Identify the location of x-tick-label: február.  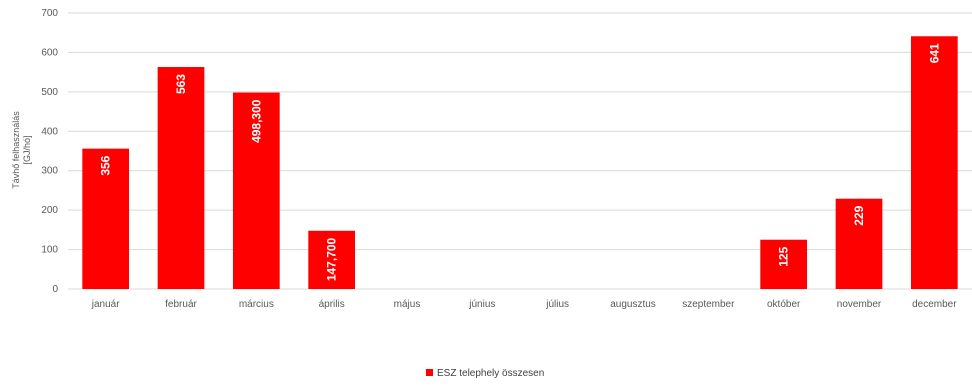
(181, 304).